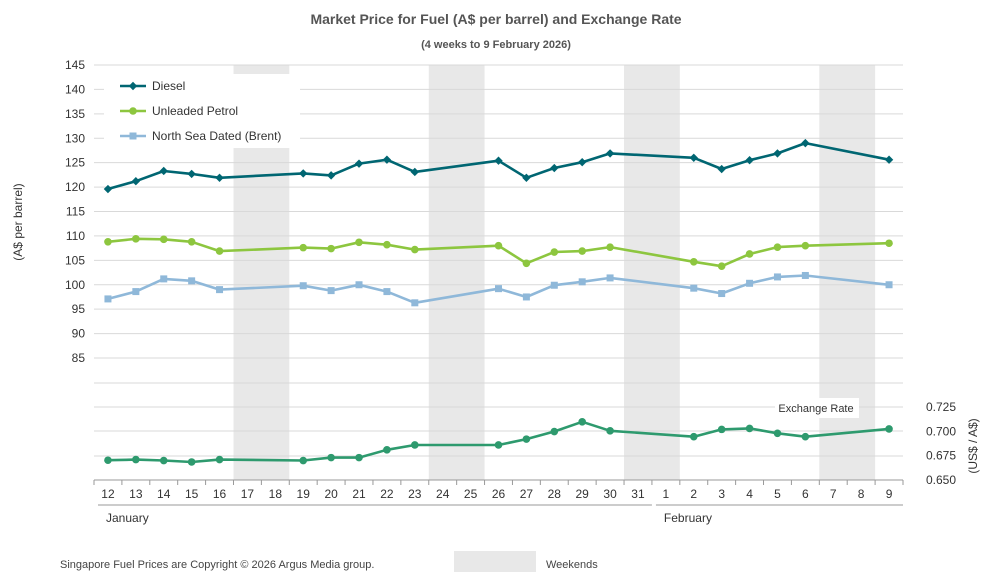 The width and height of the screenshot is (993, 588). What do you see at coordinates (75, 163) in the screenshot?
I see `y-tick-label: 125` at bounding box center [75, 163].